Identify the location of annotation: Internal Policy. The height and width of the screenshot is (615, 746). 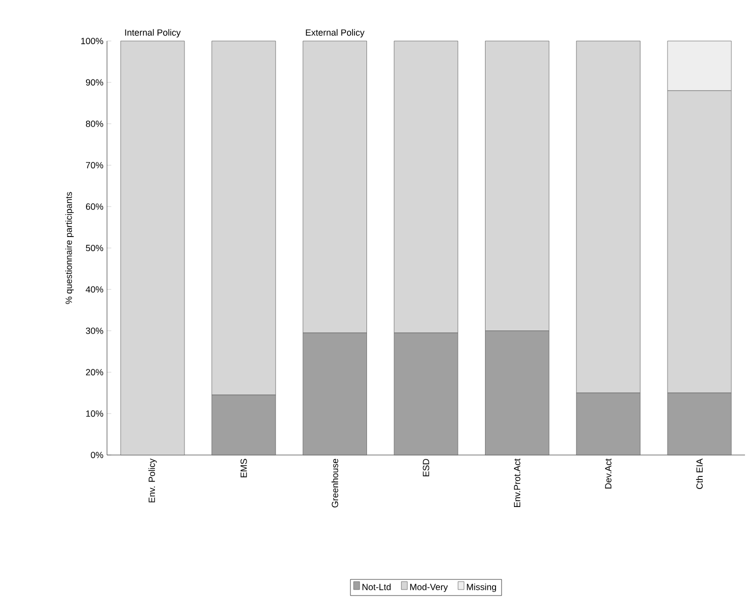
(153, 33).